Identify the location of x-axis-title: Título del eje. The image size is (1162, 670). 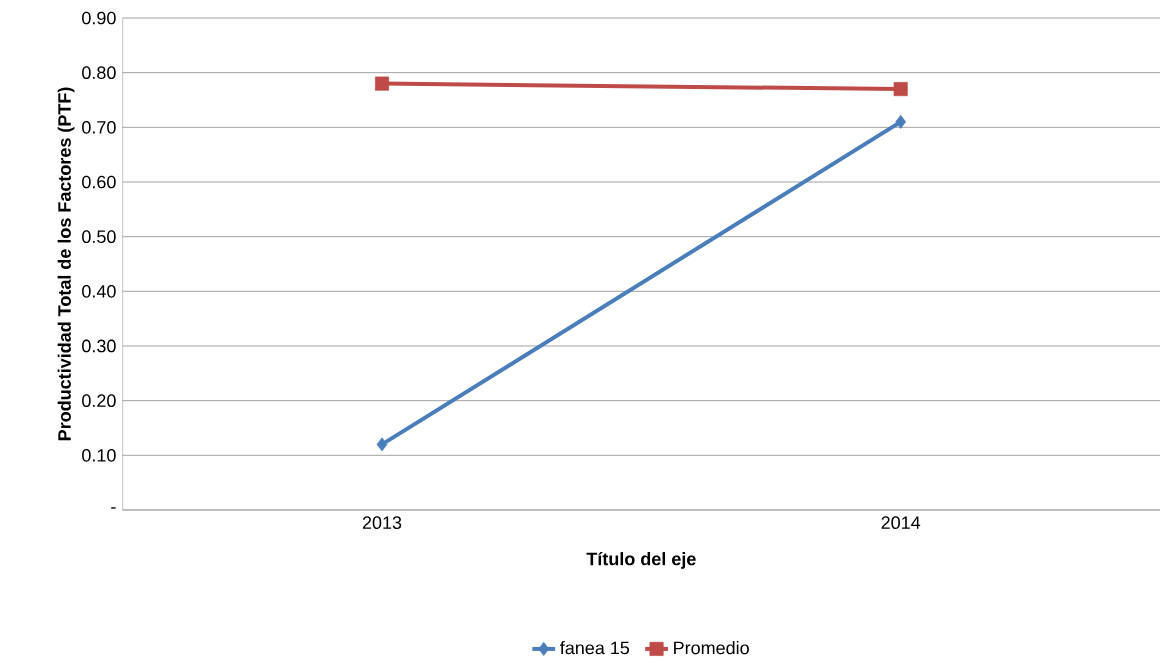
(641, 560).